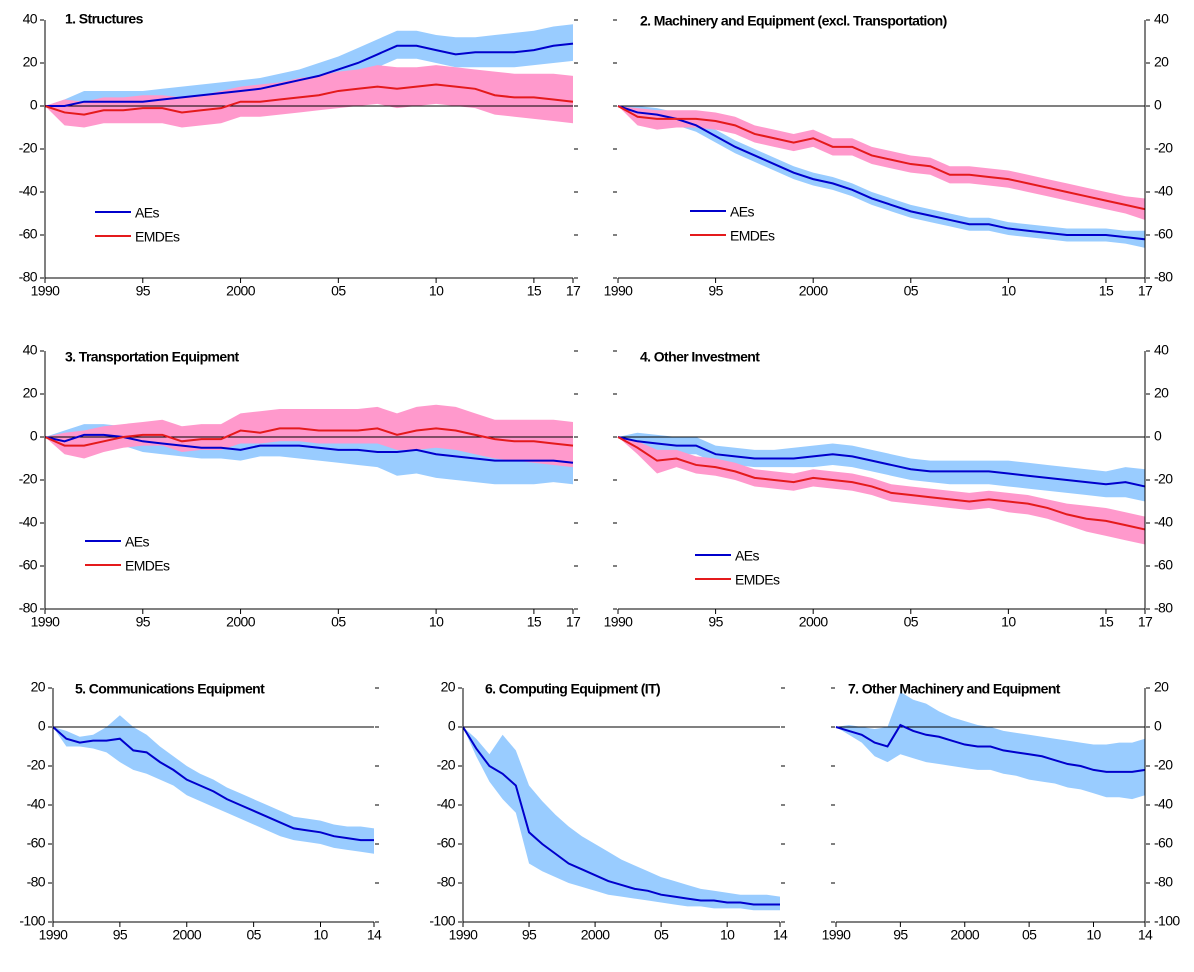 Image resolution: width=1194 pixels, height=972 pixels. I want to click on panel-title: 4. Other Investment, so click(700, 357).